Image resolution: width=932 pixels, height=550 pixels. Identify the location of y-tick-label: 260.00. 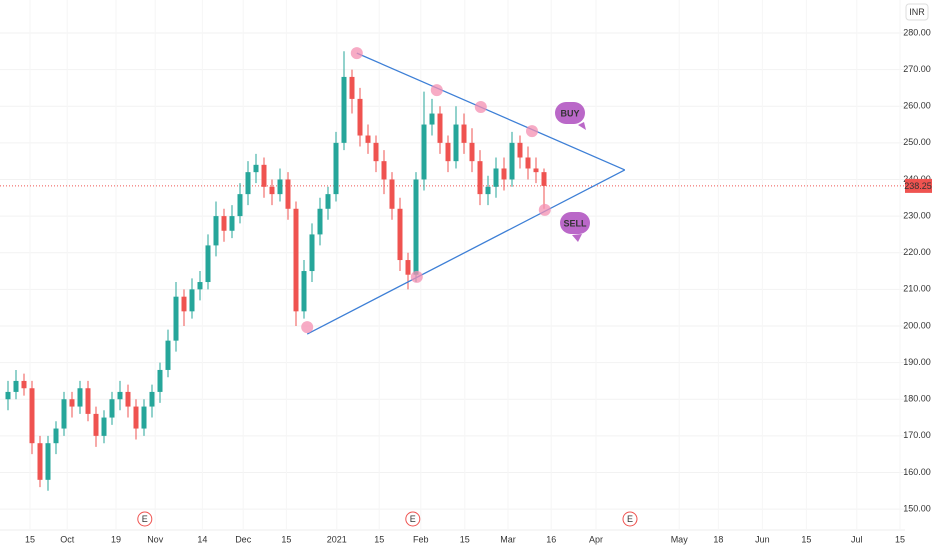
(917, 106).